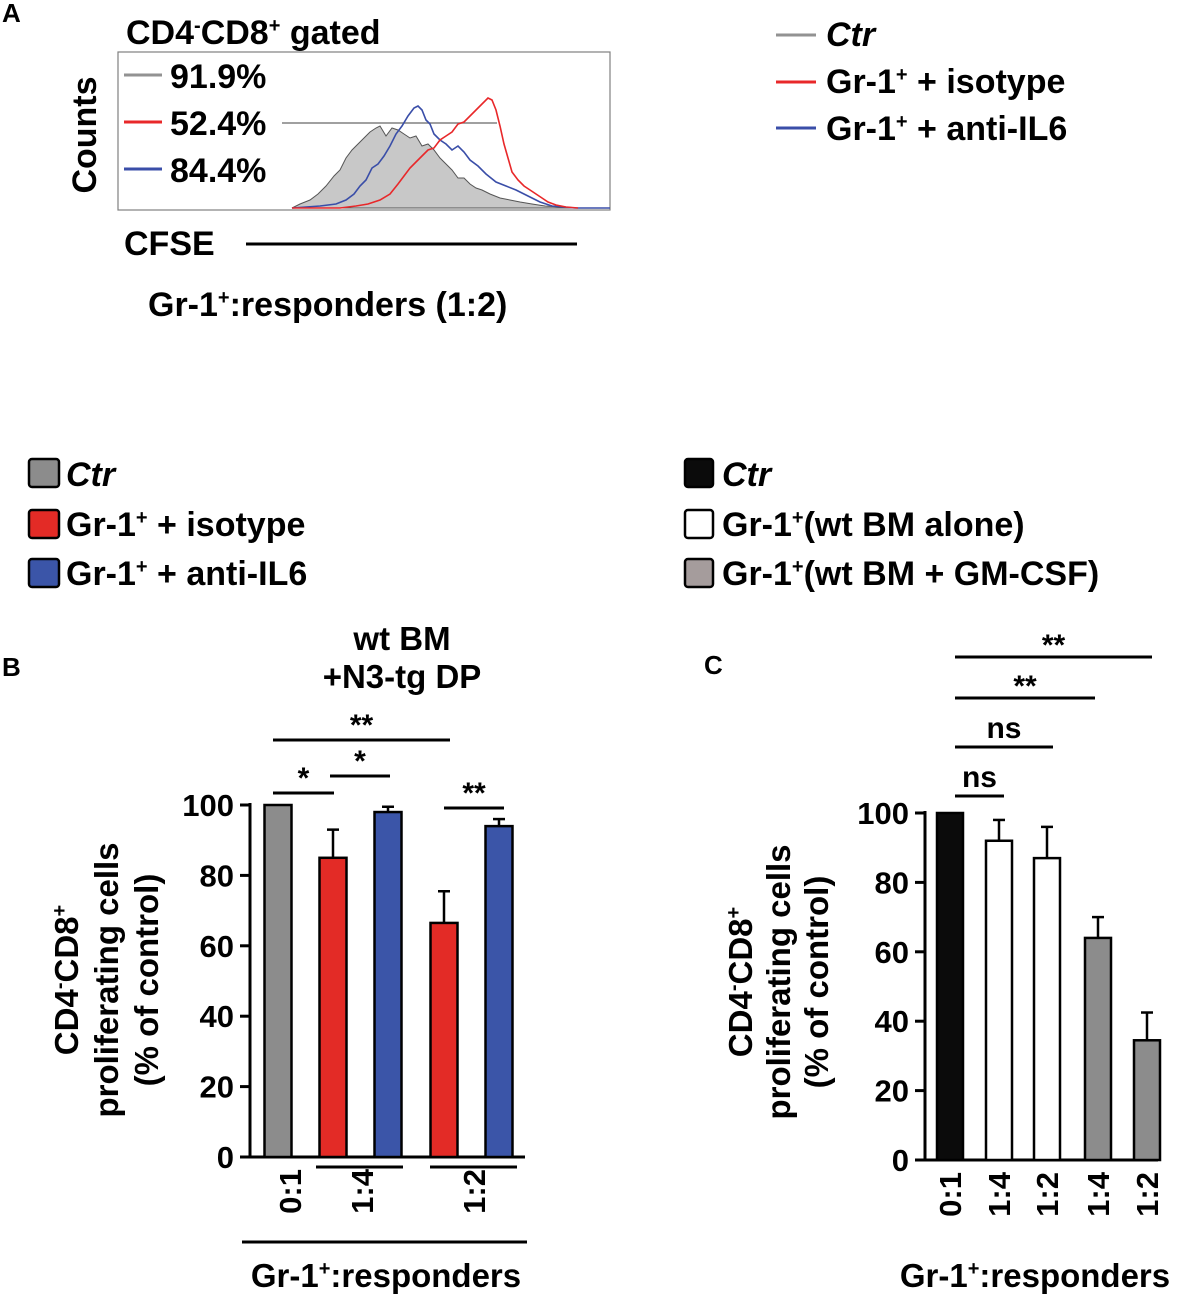 Image resolution: width=1194 pixels, height=1295 pixels. Describe the element at coordinates (945, 82) in the screenshot. I see `legend-a-isotype: Gr-1+ + isotype` at that location.